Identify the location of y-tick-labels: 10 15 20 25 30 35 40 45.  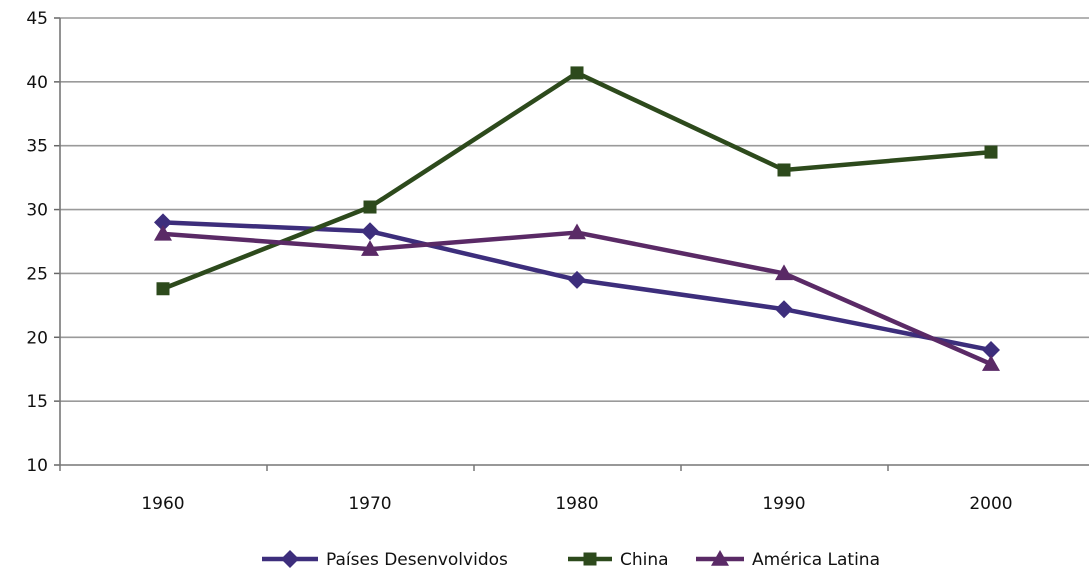
(37, 242).